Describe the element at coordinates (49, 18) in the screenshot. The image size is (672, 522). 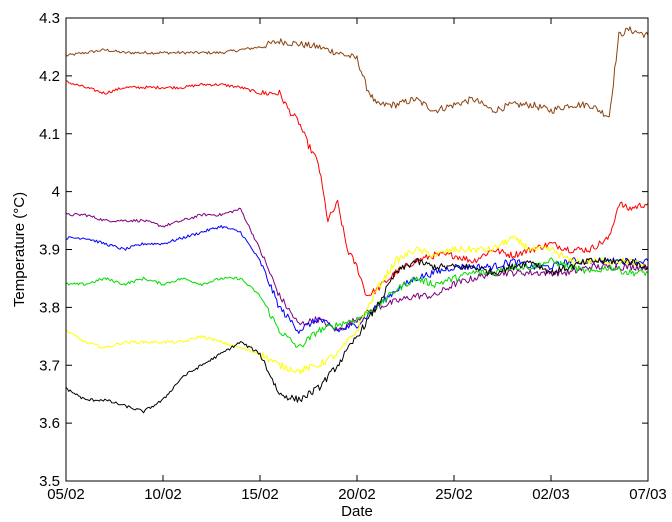
I see `y-tick-label: 4.3` at that location.